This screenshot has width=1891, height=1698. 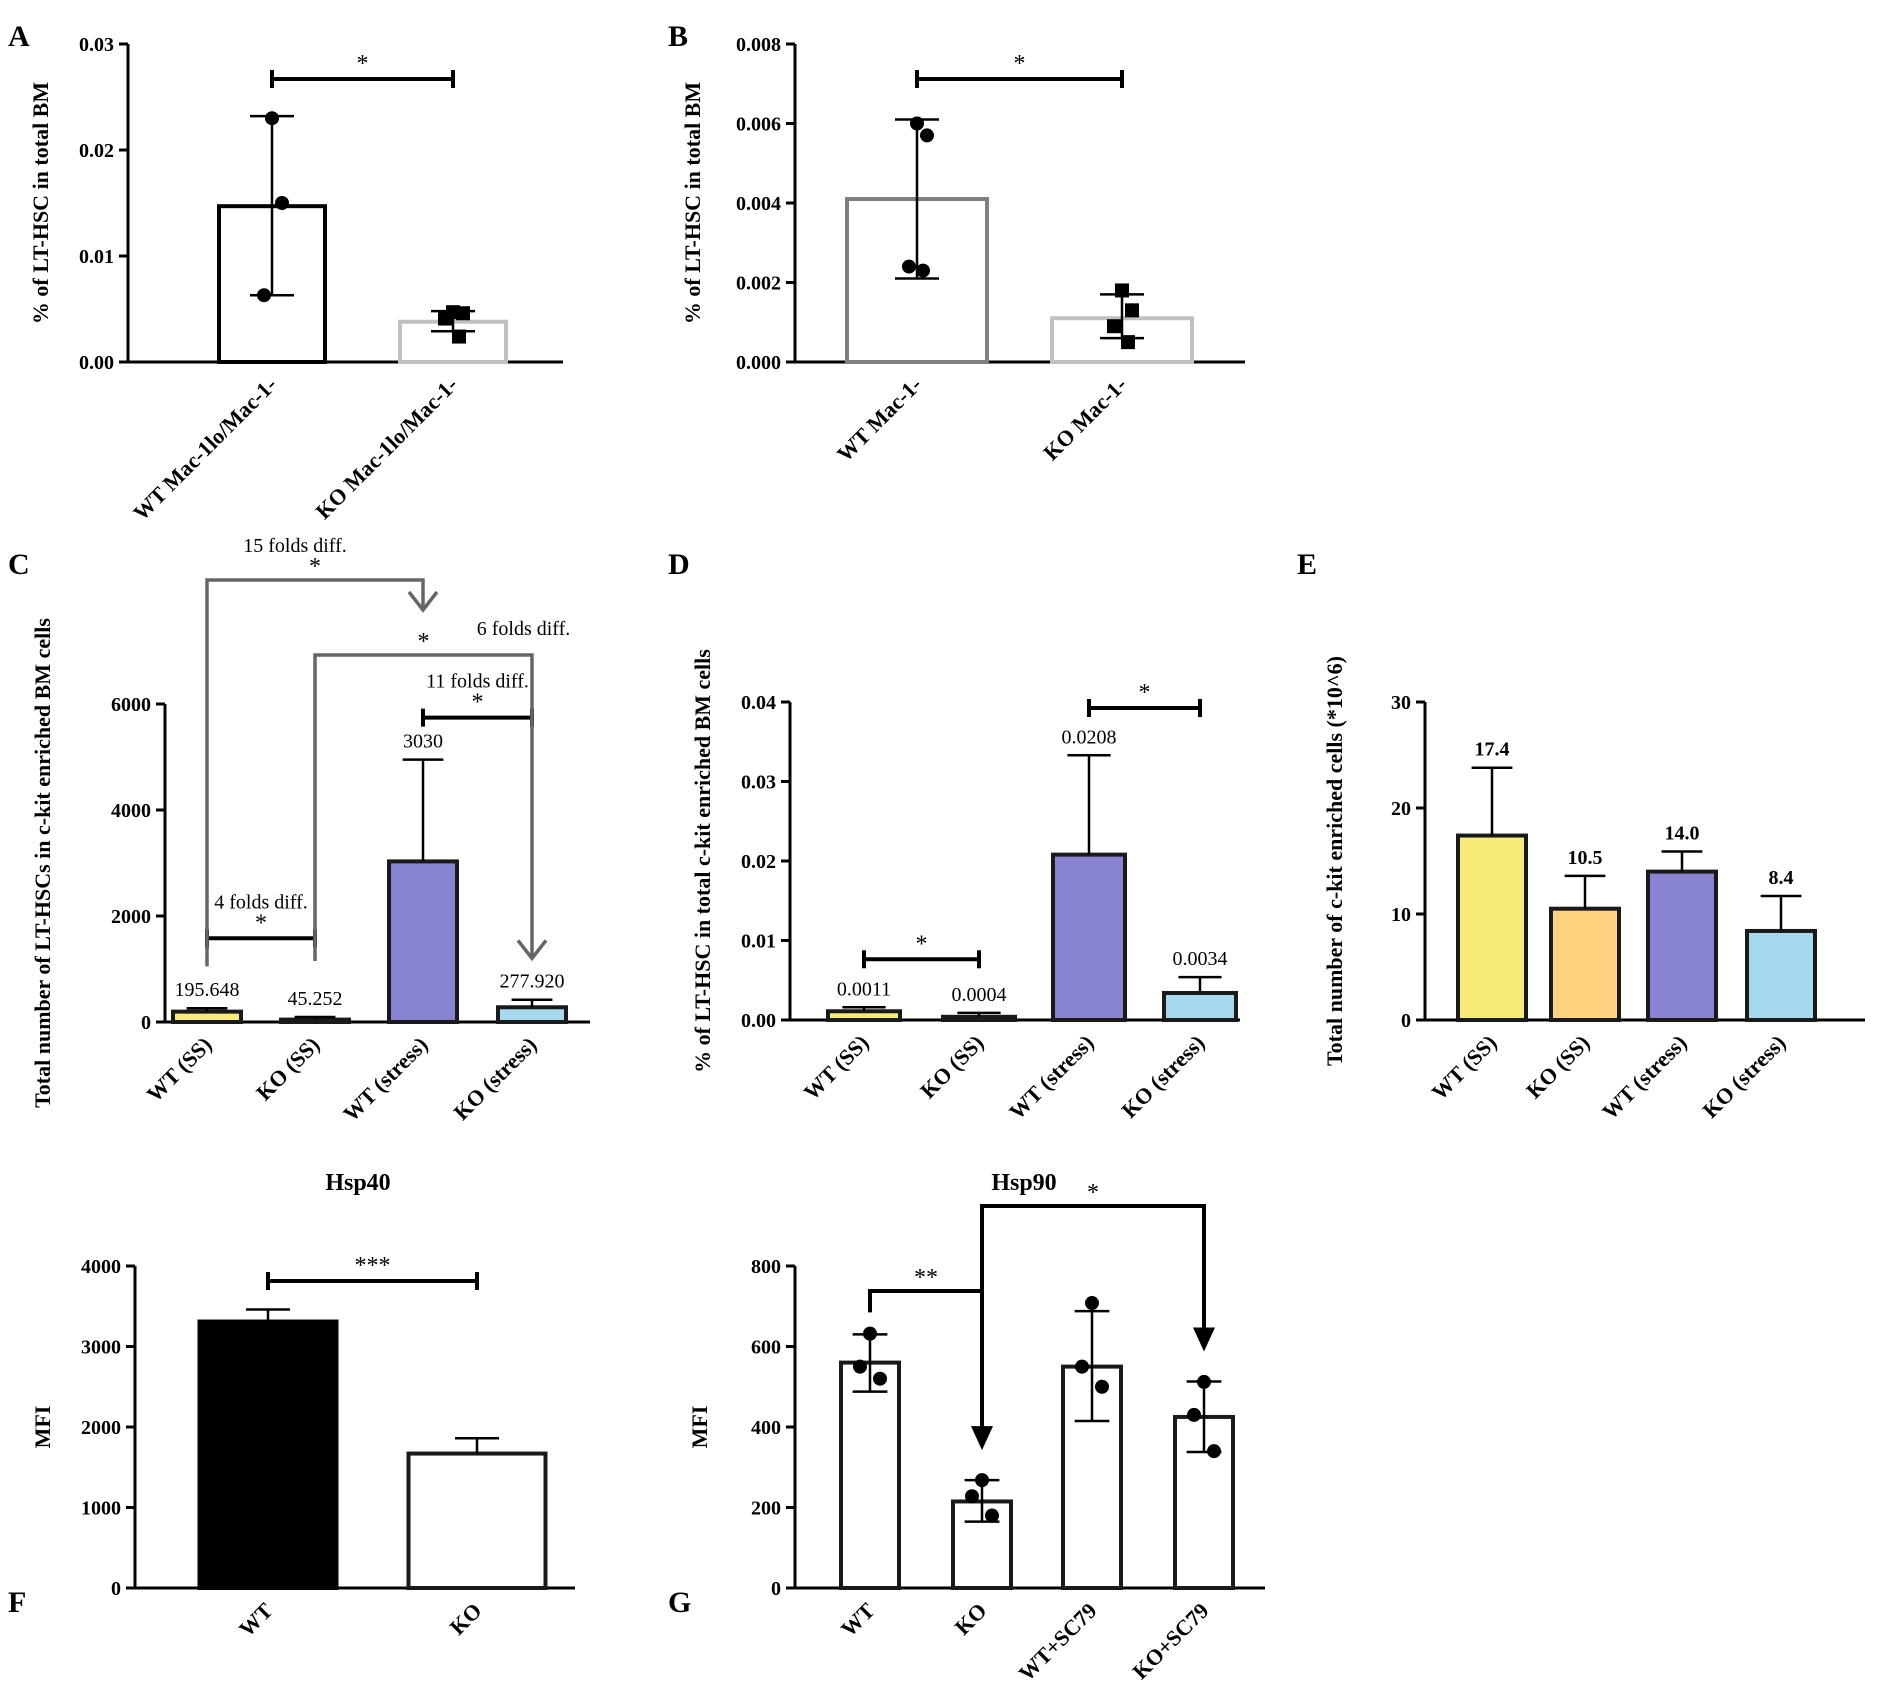 I want to click on y-tick-label: 4000, so click(x=131, y=811).